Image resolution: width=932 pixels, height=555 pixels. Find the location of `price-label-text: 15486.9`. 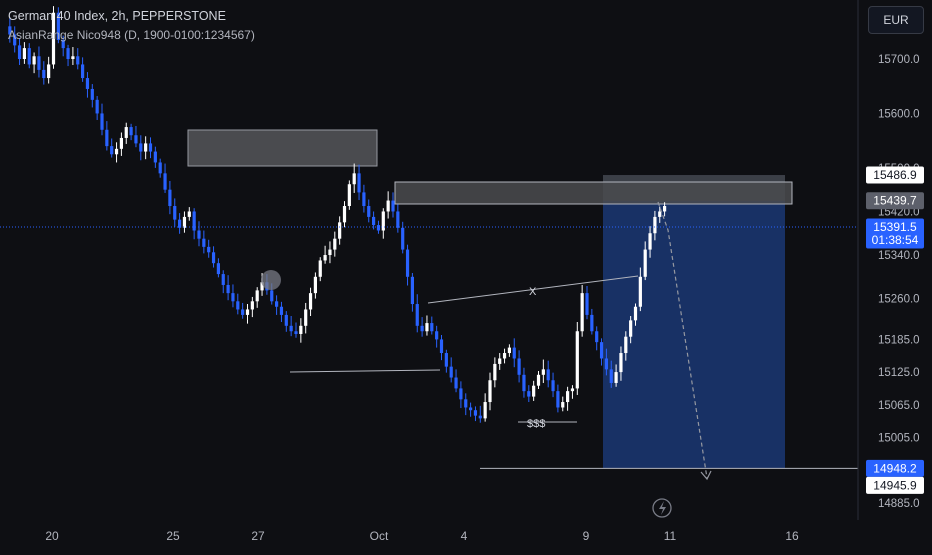

price-label-text: 15486.9 is located at coordinates (895, 175).